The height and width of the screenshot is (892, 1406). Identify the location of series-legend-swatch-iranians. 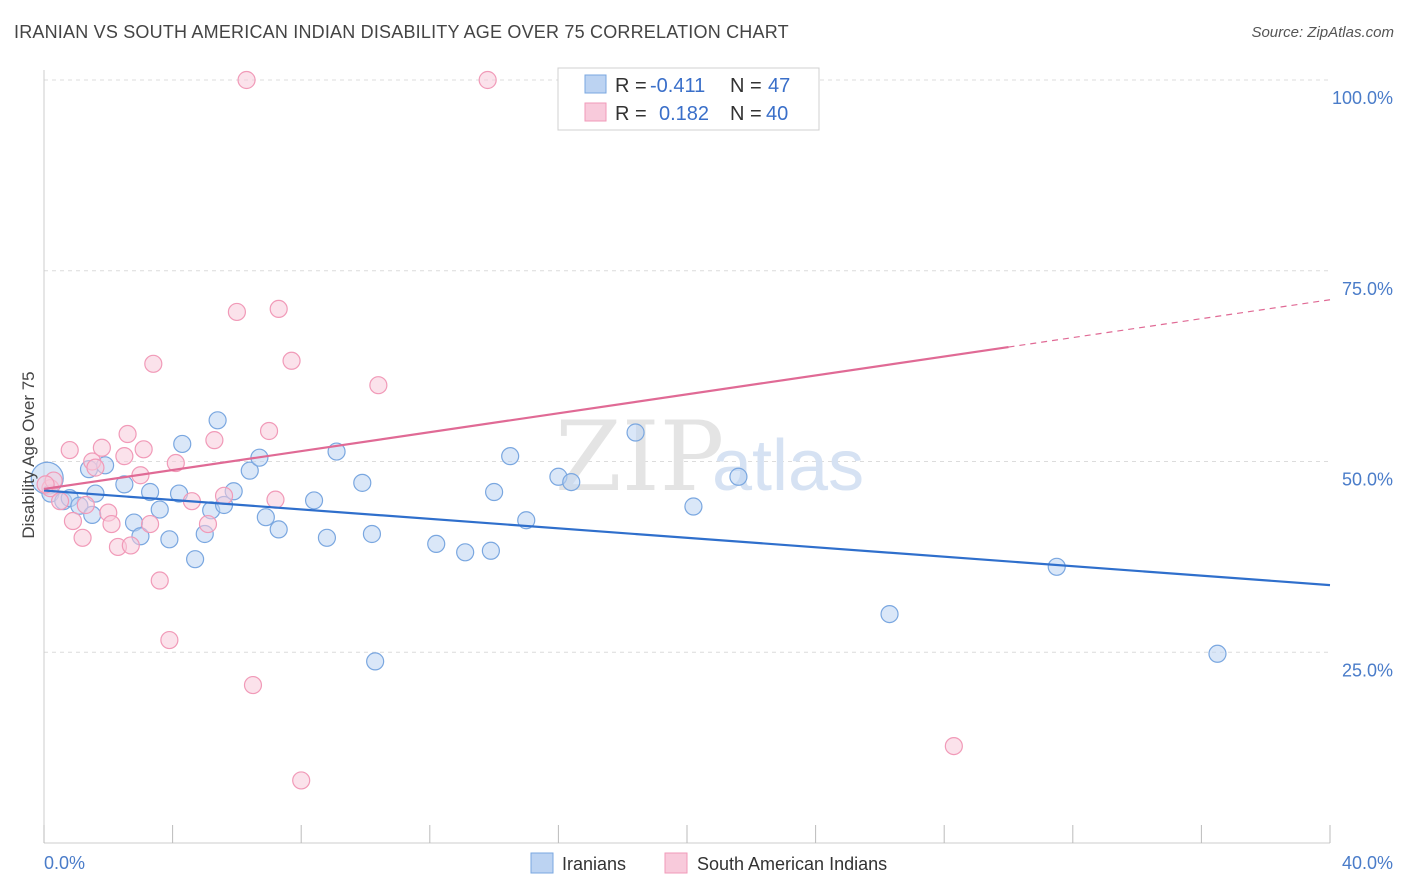
(542, 863).